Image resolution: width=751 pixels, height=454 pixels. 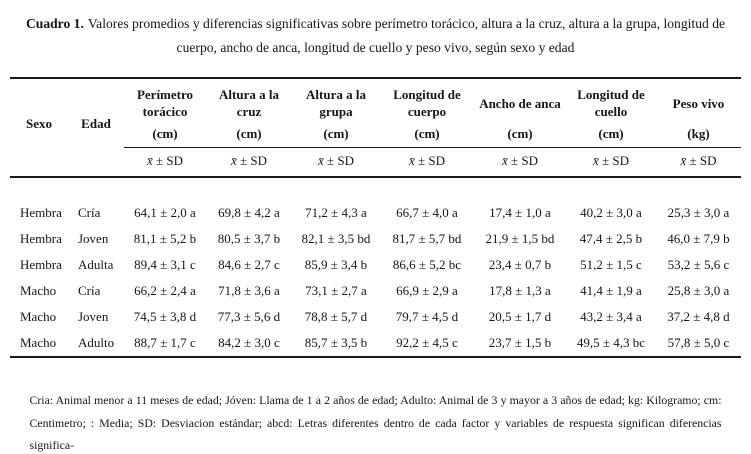 What do you see at coordinates (249, 342) in the screenshot?
I see `cell-value-2: 84,2 ± 3,0 c` at bounding box center [249, 342].